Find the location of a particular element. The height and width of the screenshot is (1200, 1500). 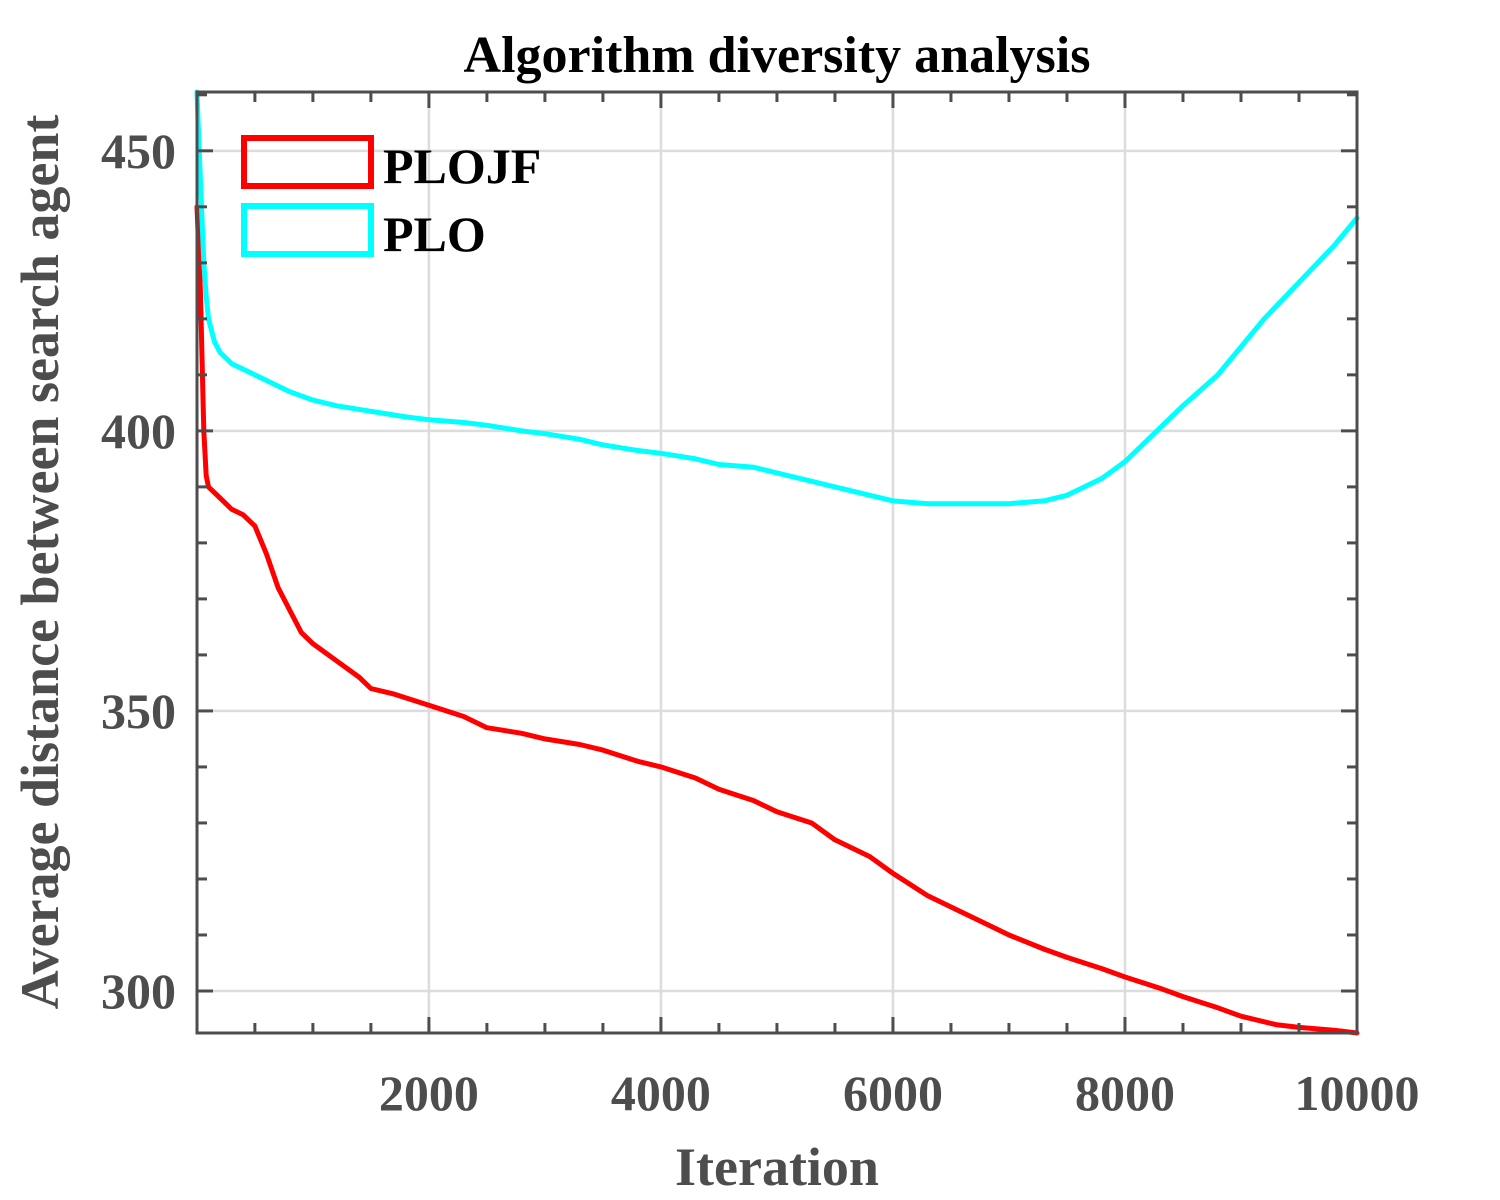

y-axis-label: Average distance between search agent is located at coordinates (40, 562).